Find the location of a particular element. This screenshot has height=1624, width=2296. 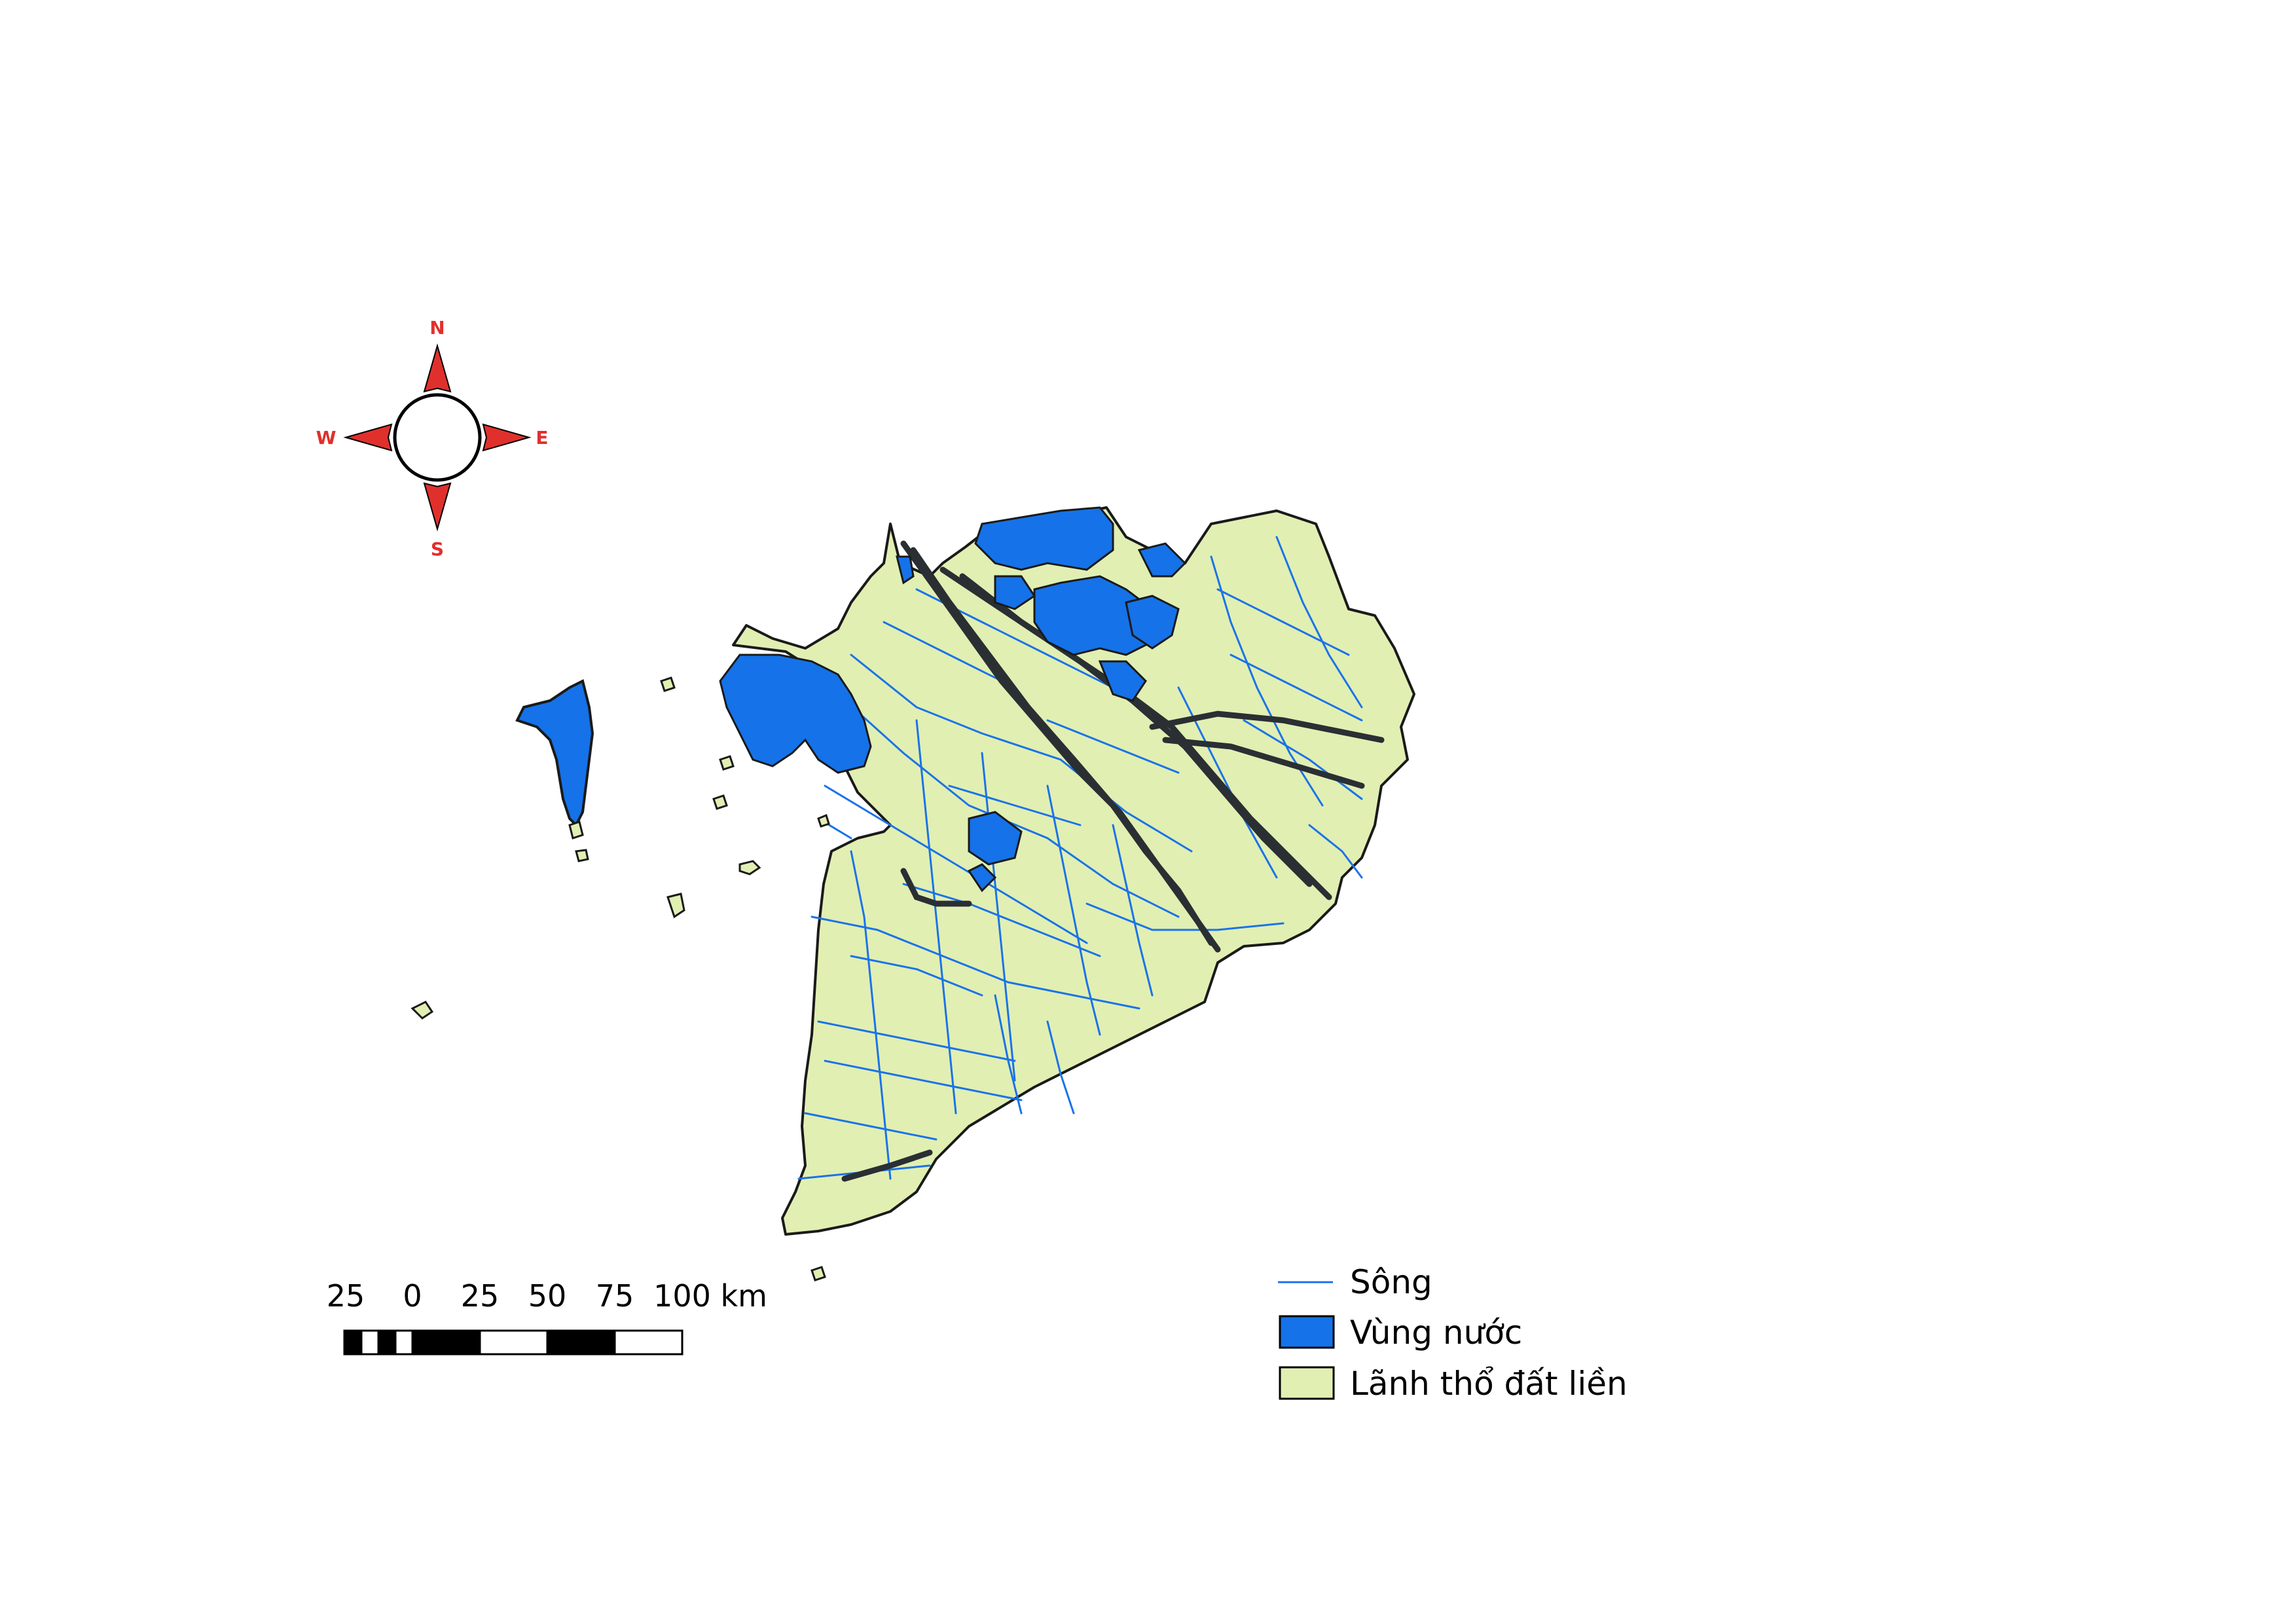

legend-label: Vùng nước is located at coordinates (1436, 1333).